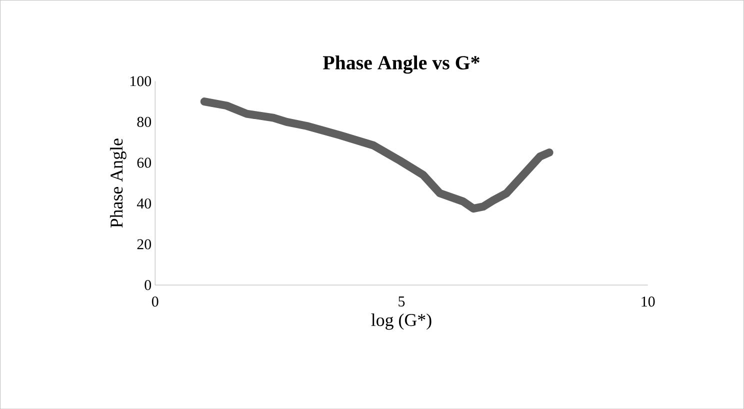  Describe the element at coordinates (144, 203) in the screenshot. I see `y-tick-label: 40` at that location.